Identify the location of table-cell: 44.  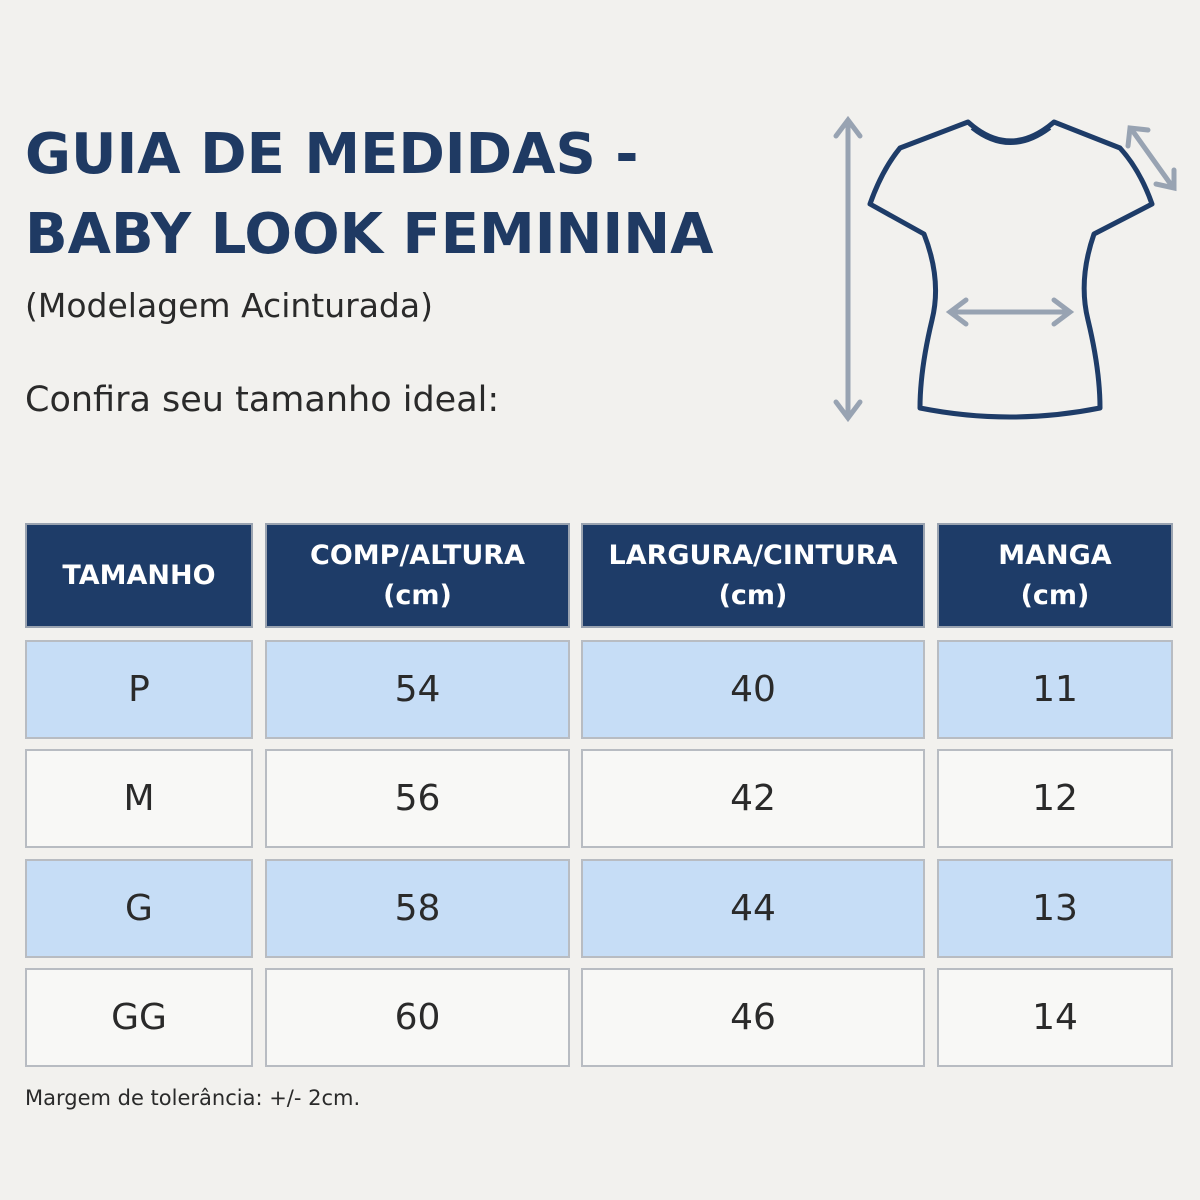
(753, 908).